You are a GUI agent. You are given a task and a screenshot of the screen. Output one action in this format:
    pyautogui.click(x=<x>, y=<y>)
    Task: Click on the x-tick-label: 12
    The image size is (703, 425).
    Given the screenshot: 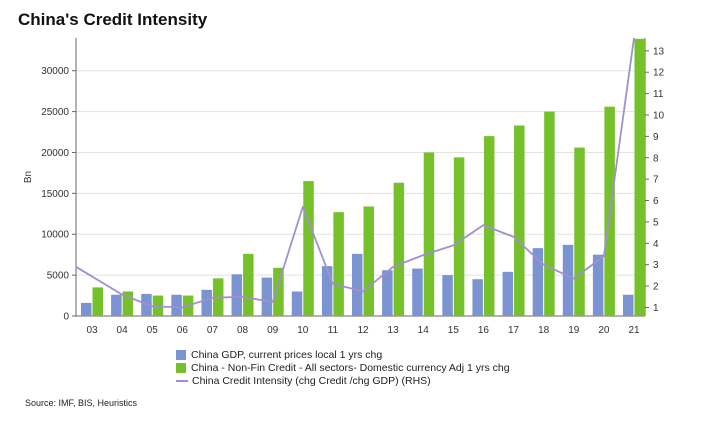 What is the action you would take?
    pyautogui.click(x=363, y=330)
    